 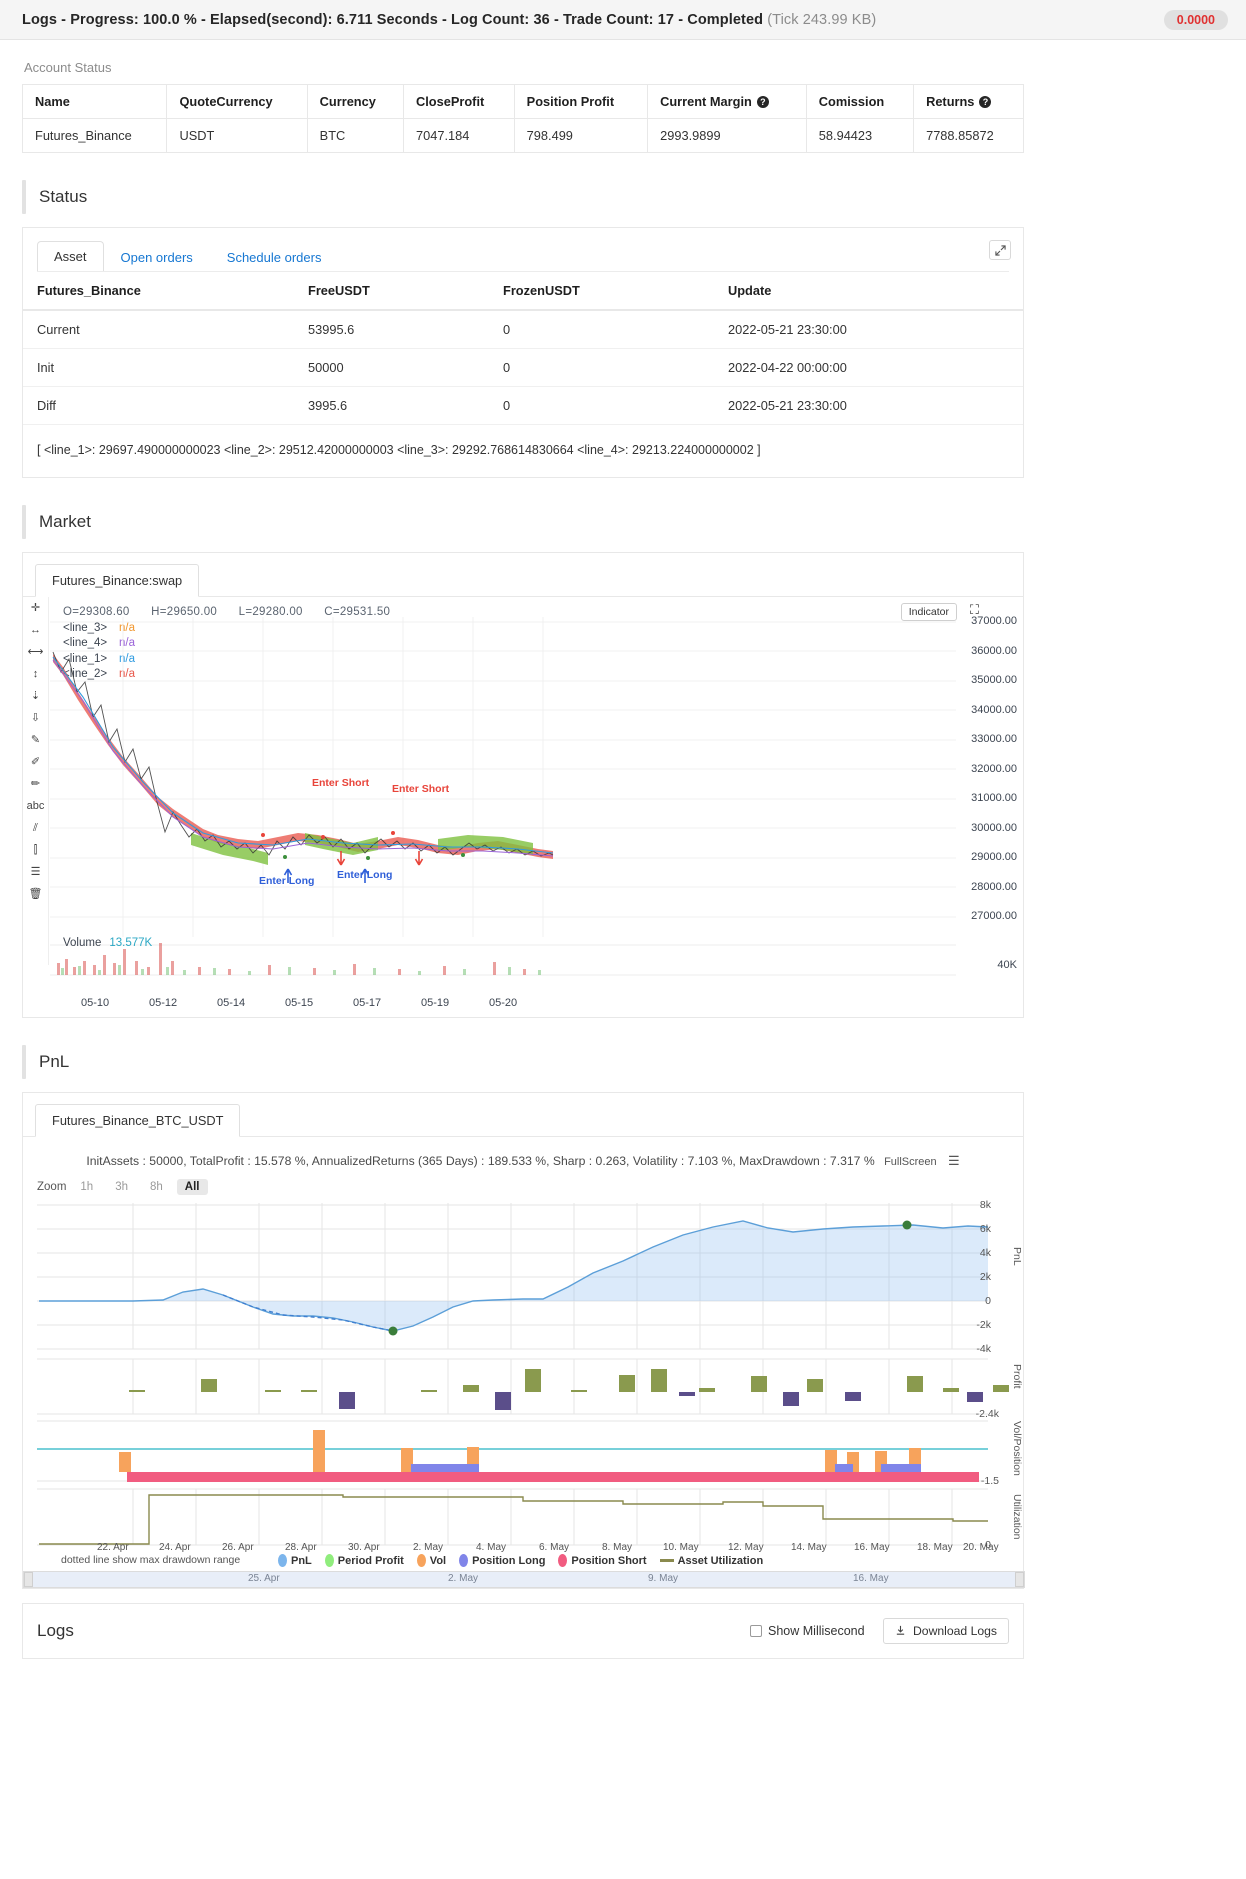 What do you see at coordinates (35, 762) in the screenshot?
I see `brush-icon: ✐` at bounding box center [35, 762].